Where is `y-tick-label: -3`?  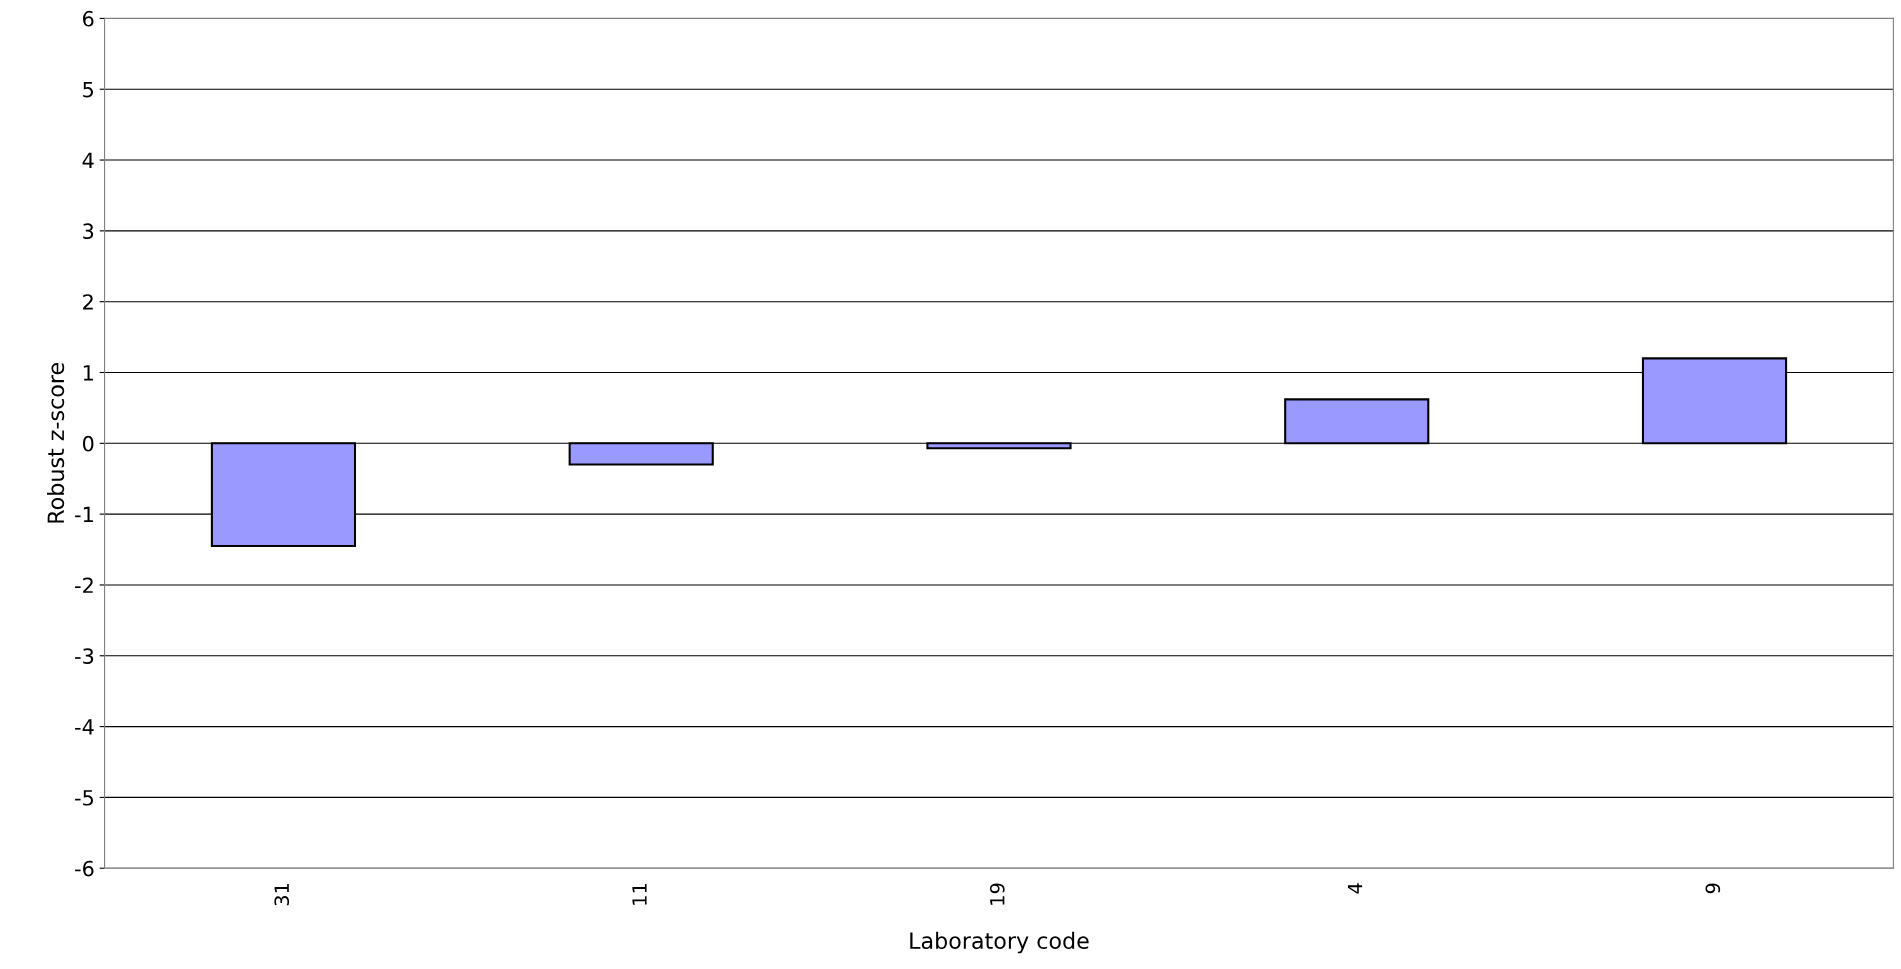
y-tick-label: -3 is located at coordinates (84, 656).